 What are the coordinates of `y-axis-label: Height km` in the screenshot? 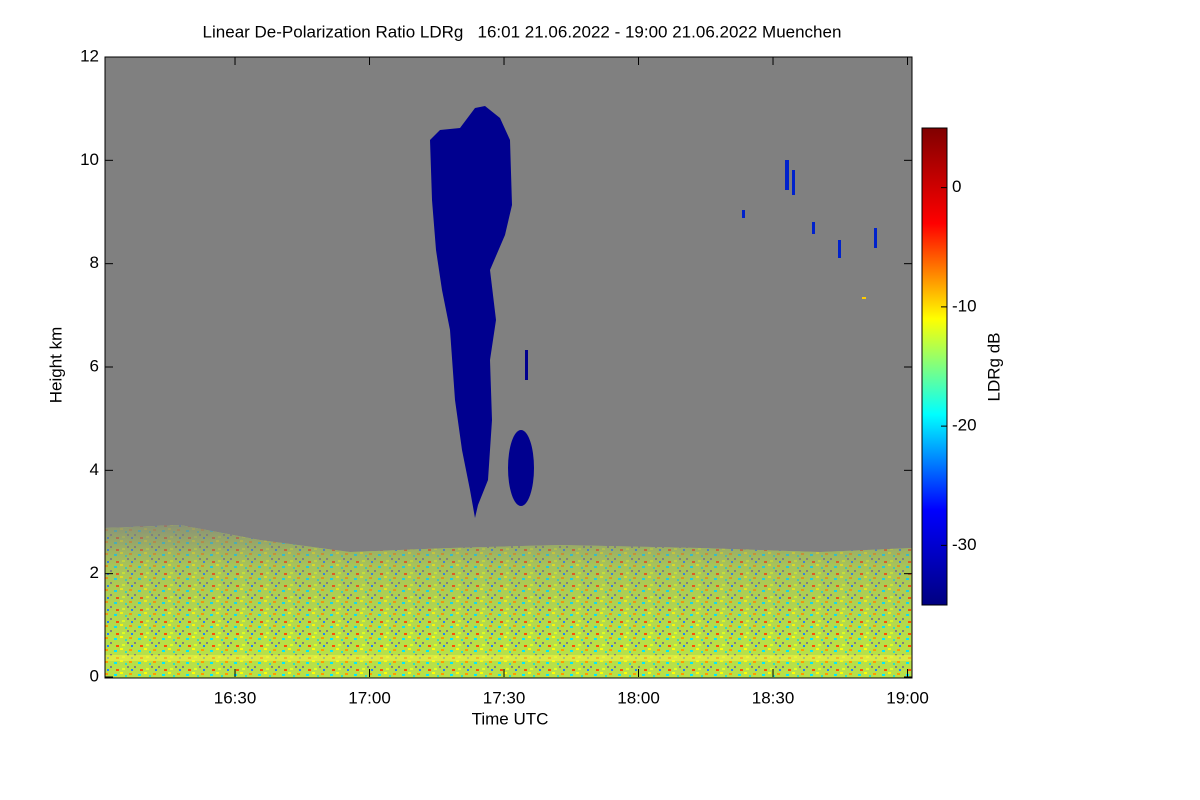 It's located at (55, 365).